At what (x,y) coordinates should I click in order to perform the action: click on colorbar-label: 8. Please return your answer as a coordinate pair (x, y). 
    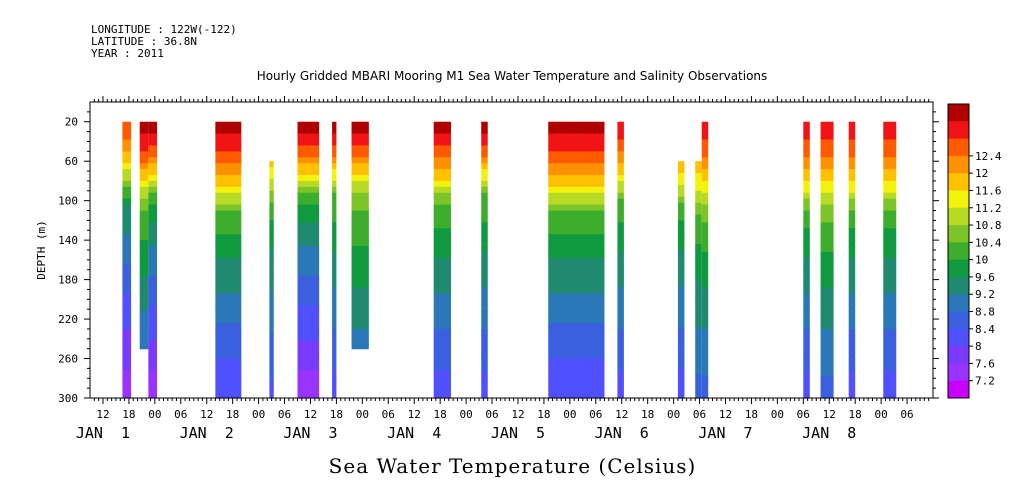
    Looking at the image, I should click on (978, 346).